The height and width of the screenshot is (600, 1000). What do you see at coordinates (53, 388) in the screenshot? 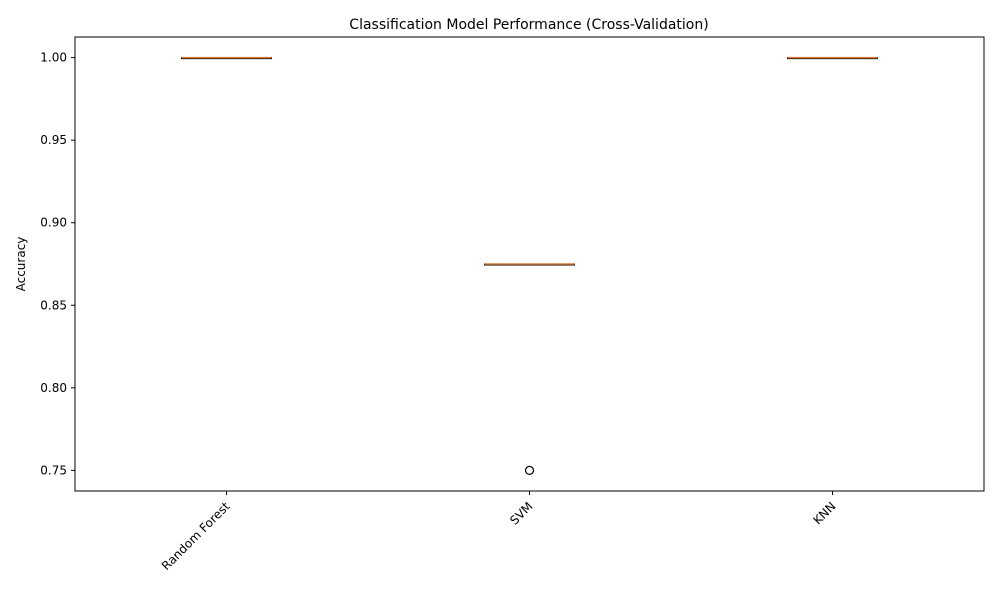
I see `y-tick-label: 0.80` at bounding box center [53, 388].